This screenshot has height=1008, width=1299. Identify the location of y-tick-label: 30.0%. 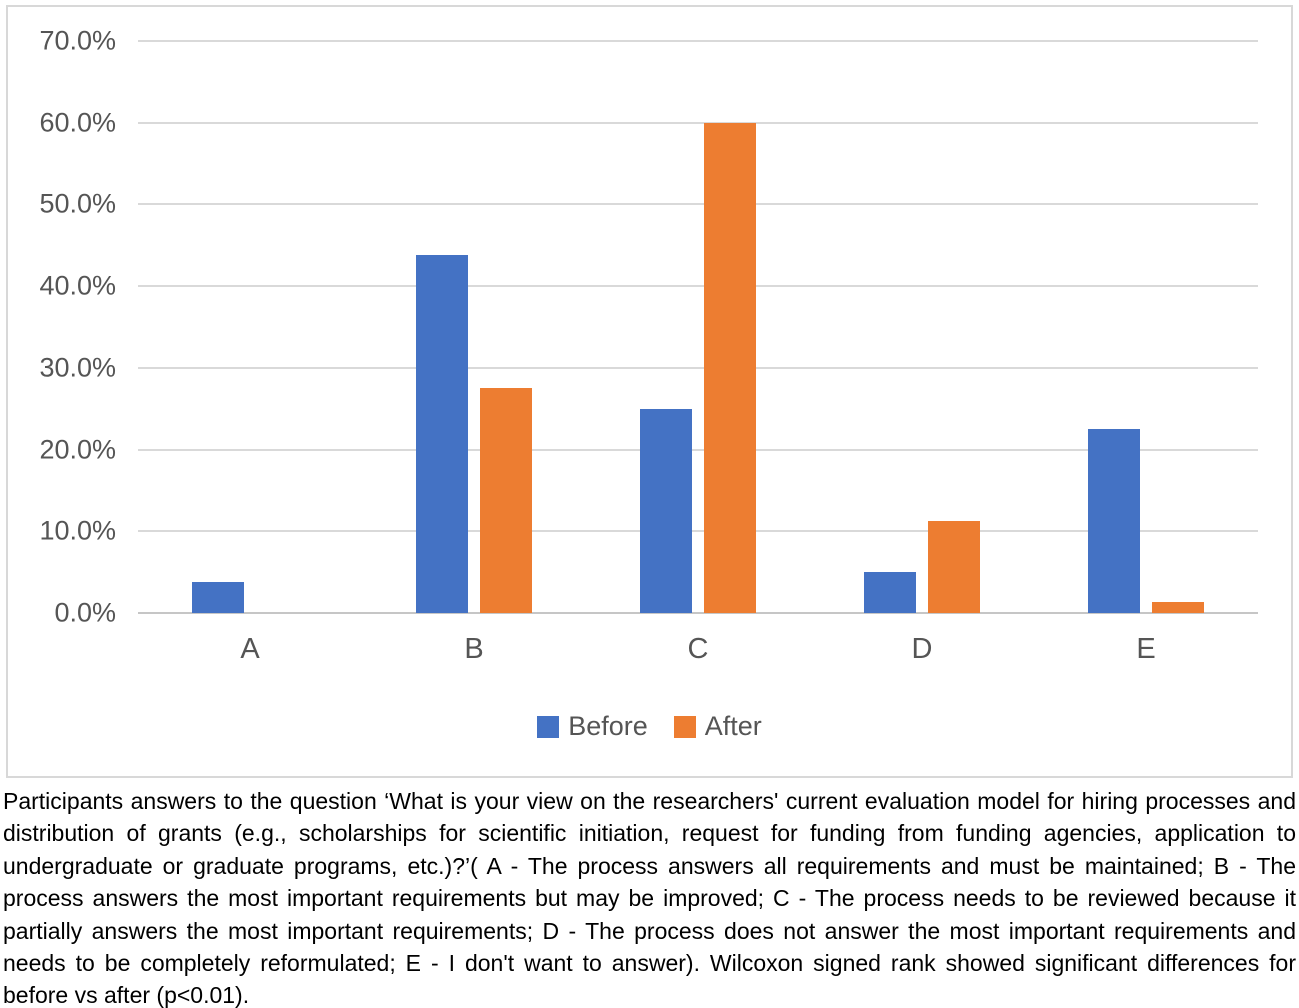
(77, 367).